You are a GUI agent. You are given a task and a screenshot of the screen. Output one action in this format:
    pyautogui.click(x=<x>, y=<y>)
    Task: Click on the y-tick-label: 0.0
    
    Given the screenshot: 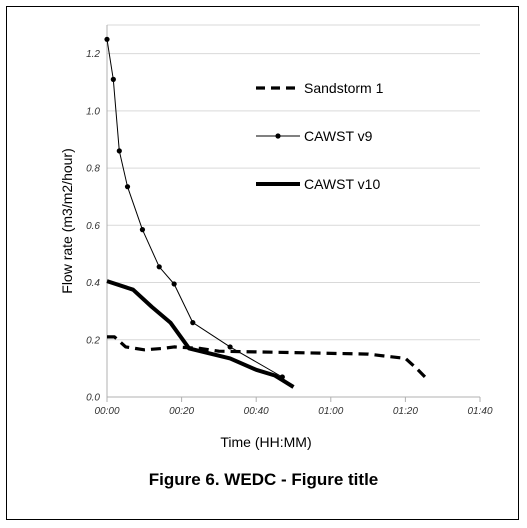 What is the action you would take?
    pyautogui.click(x=93, y=398)
    